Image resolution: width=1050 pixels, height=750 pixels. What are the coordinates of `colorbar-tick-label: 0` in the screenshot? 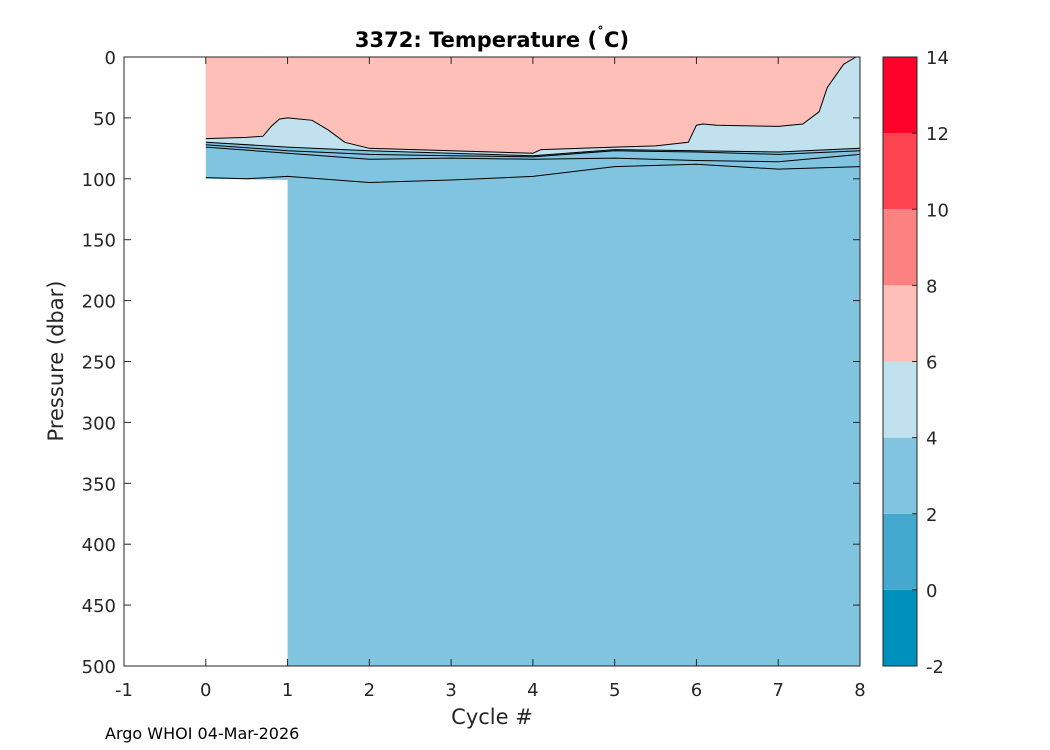 It's located at (931, 591).